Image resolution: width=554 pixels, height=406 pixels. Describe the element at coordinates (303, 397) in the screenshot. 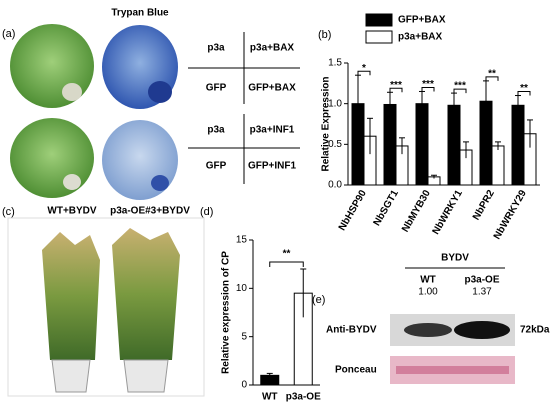

I see `x-tick-label: p3a-OE` at that location.